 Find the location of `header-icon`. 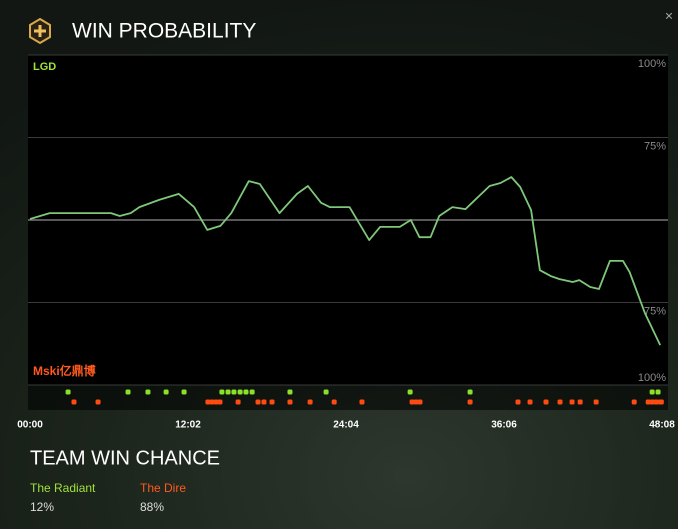

header-icon is located at coordinates (40, 31).